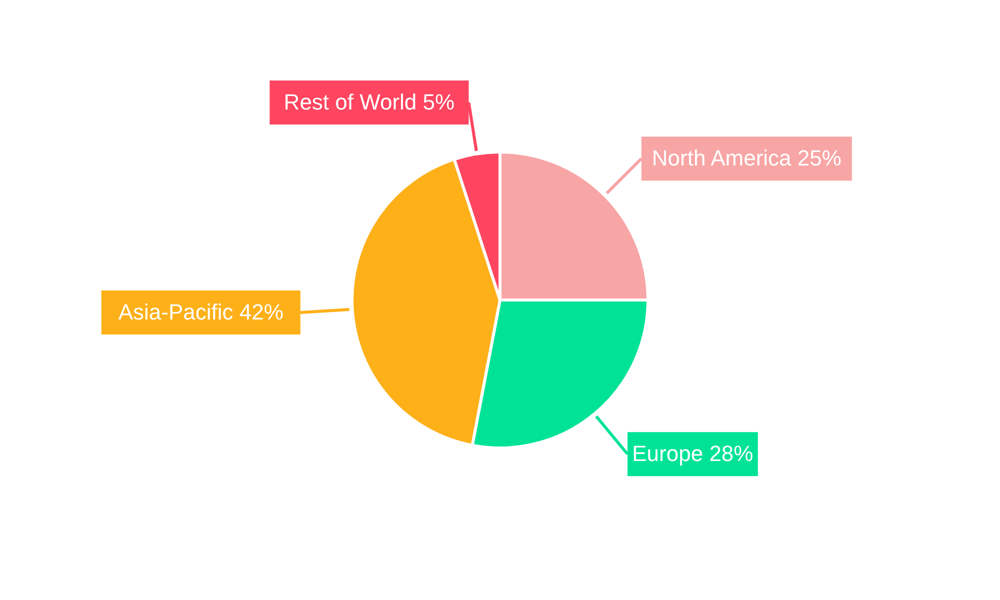  I want to click on slice-label: Europe 28%, so click(693, 453).